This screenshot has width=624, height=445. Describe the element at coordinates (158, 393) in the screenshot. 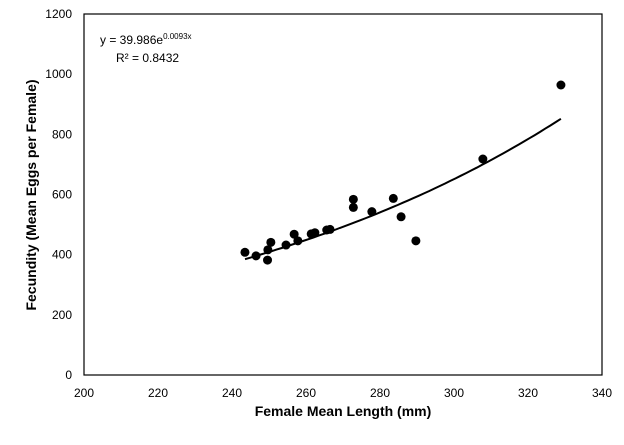

I see `x-tick-label: 220` at that location.